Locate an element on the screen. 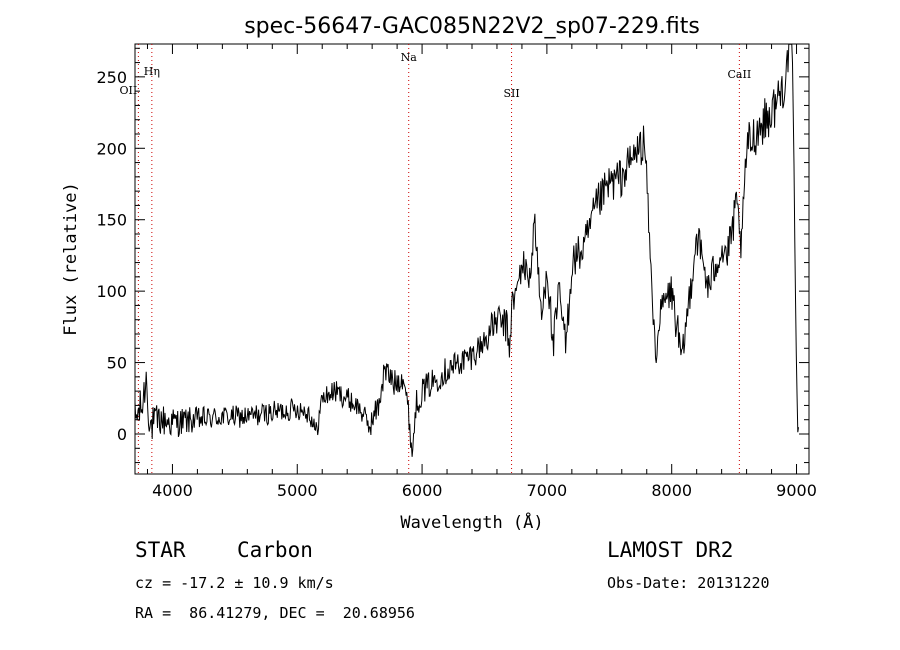 The height and width of the screenshot is (650, 900). x-tick-label: 7000 is located at coordinates (547, 490).